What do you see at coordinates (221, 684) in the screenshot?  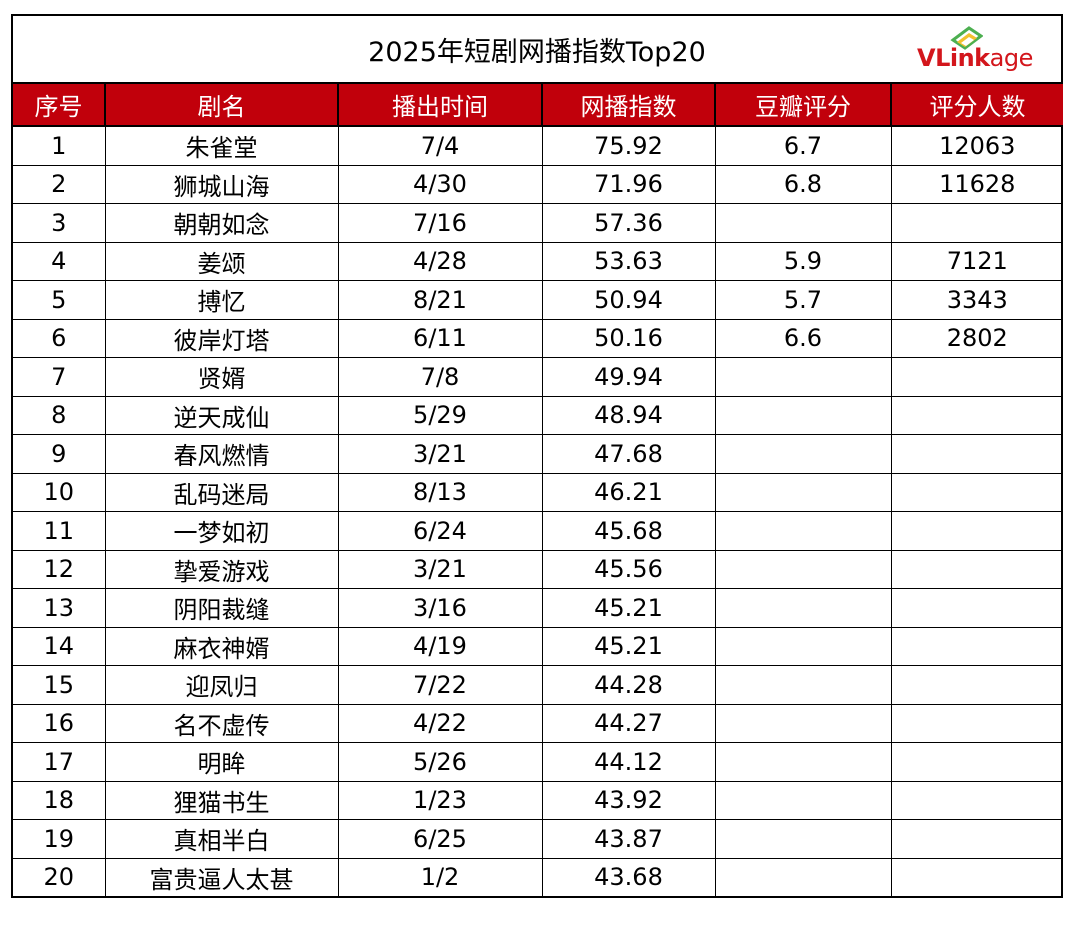 I see `cell-name: 迎凤归` at bounding box center [221, 684].